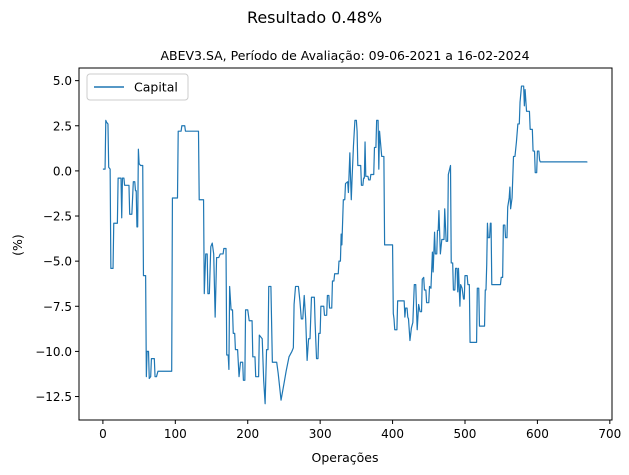  I want to click on y-tick-label: −5.0, so click(57, 262).